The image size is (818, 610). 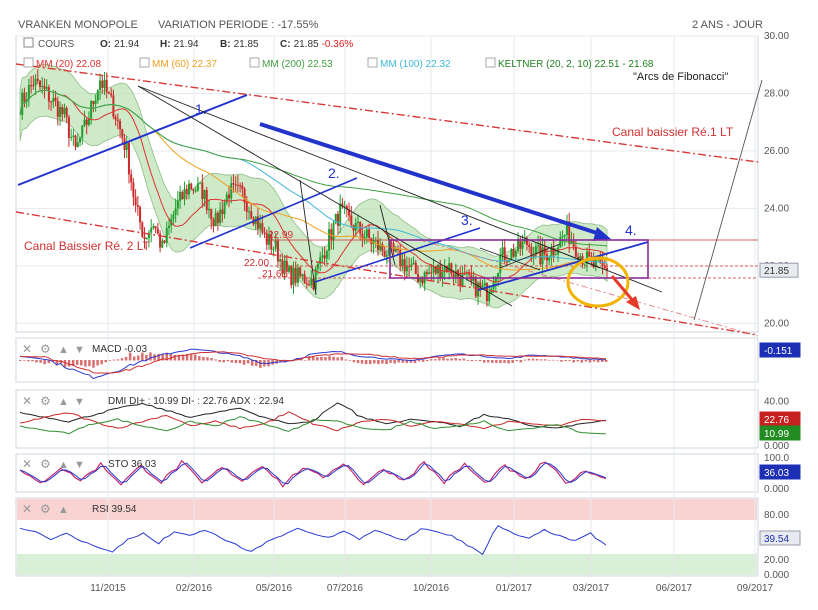 I want to click on breakout-arrow-head, so click(x=633, y=303).